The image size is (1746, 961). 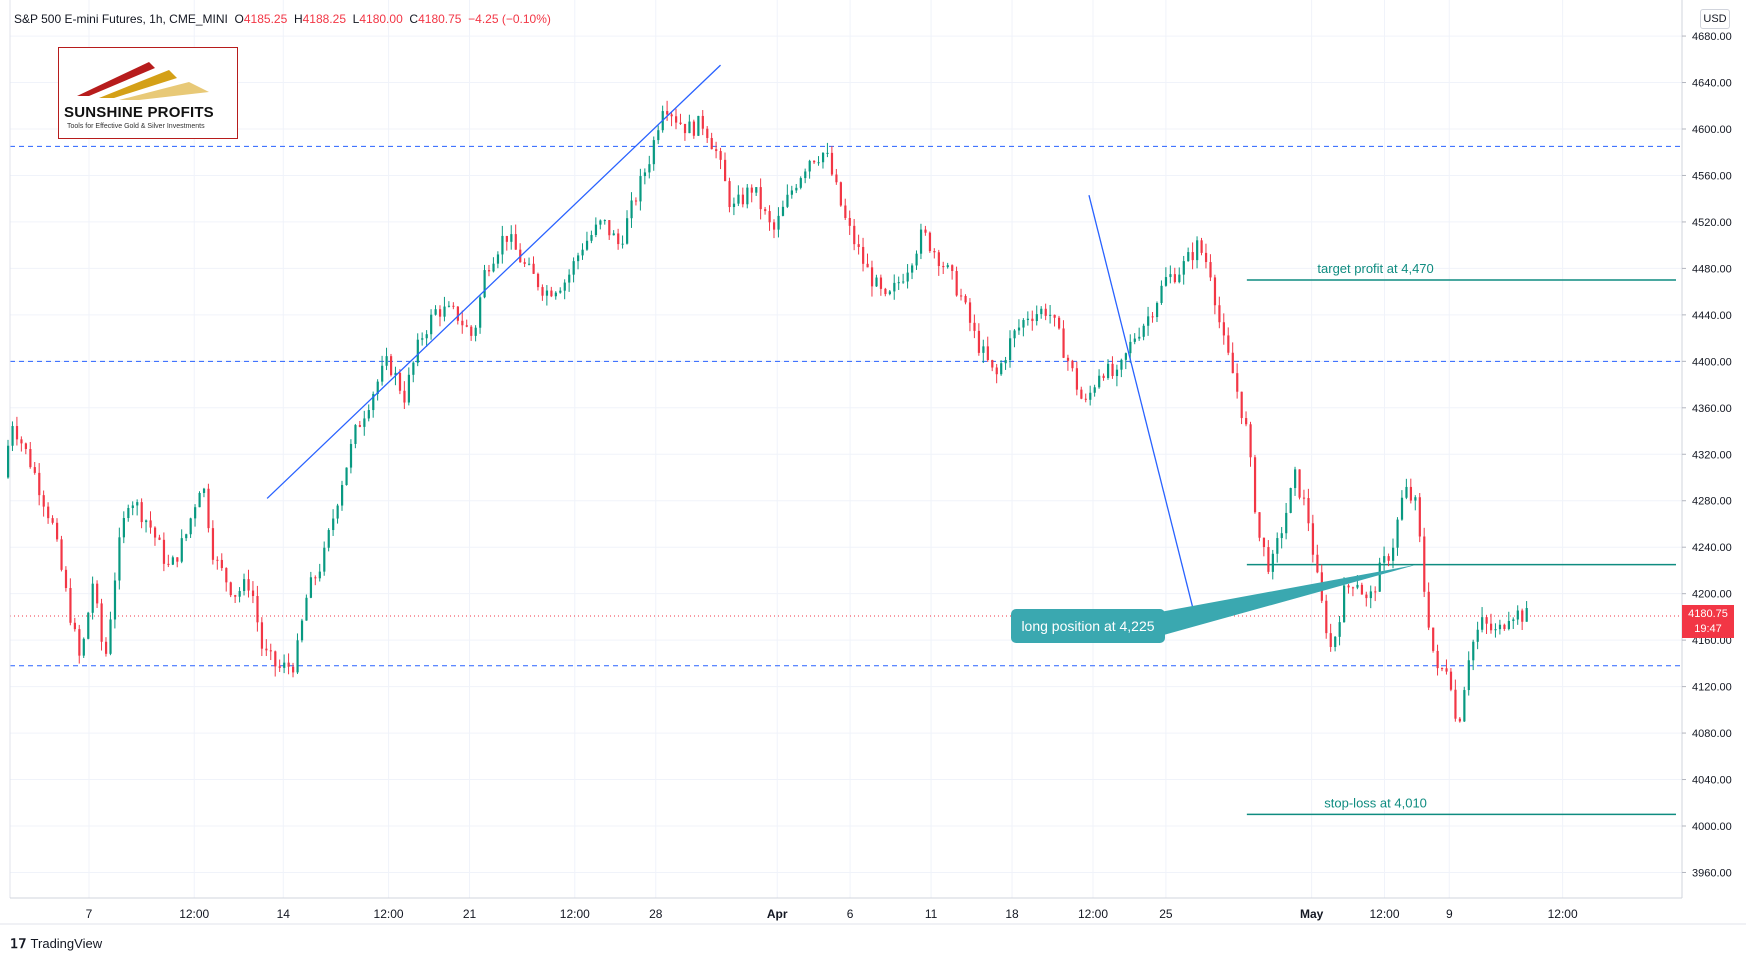 I want to click on y-tick-label: 4480.00, so click(x=1712, y=269).